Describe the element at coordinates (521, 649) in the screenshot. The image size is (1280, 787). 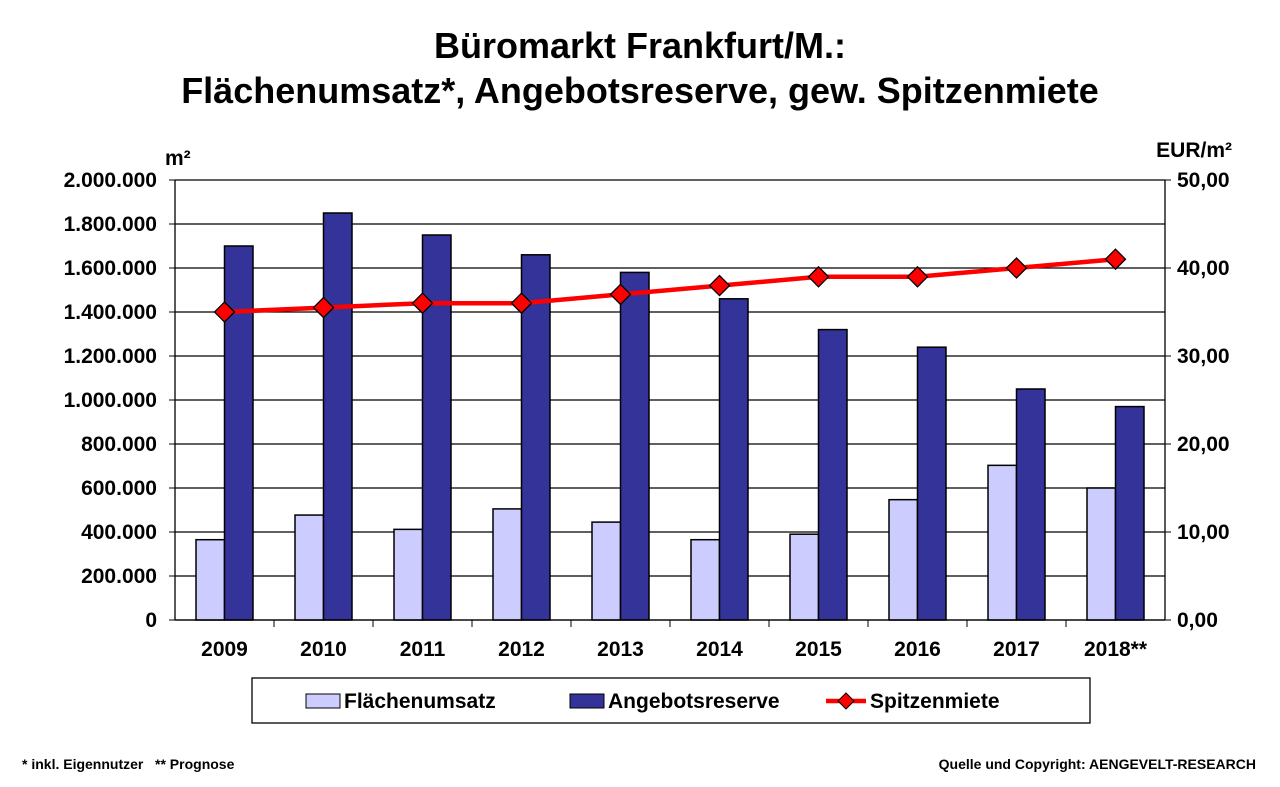
I see `x-tick-label: 2012` at that location.